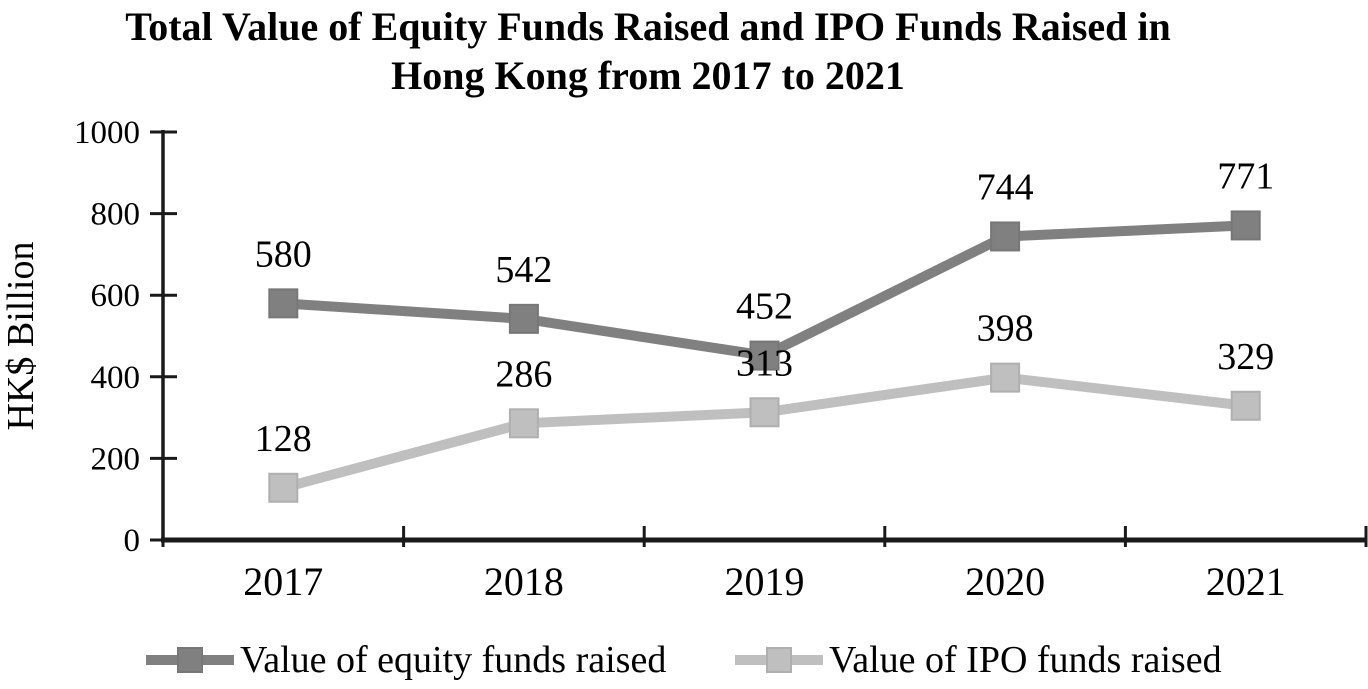  I want to click on data-point-label-s1: 329, so click(1245, 357).